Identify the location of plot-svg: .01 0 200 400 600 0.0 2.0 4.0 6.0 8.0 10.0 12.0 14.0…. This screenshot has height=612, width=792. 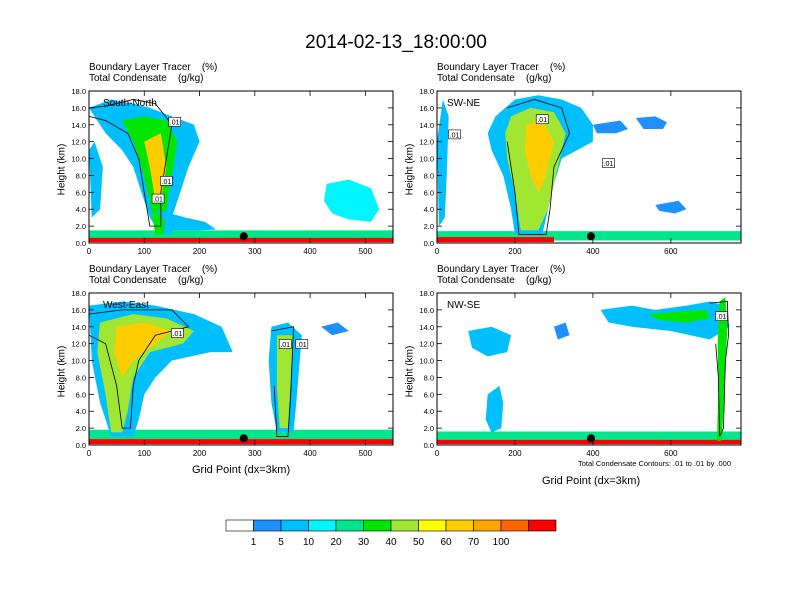
(580, 373).